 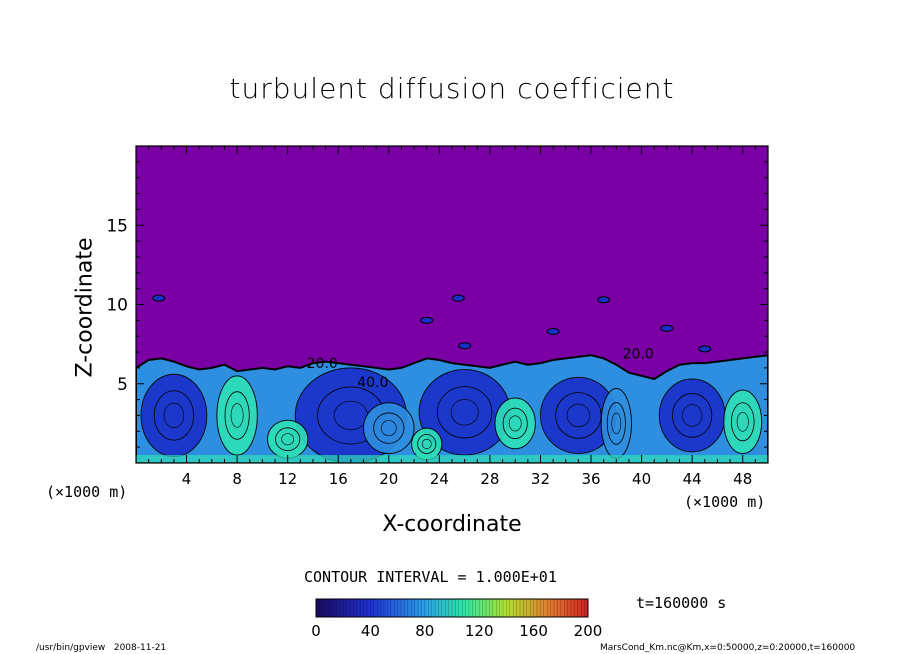 I want to click on x-tick-label: 8, so click(x=237, y=479).